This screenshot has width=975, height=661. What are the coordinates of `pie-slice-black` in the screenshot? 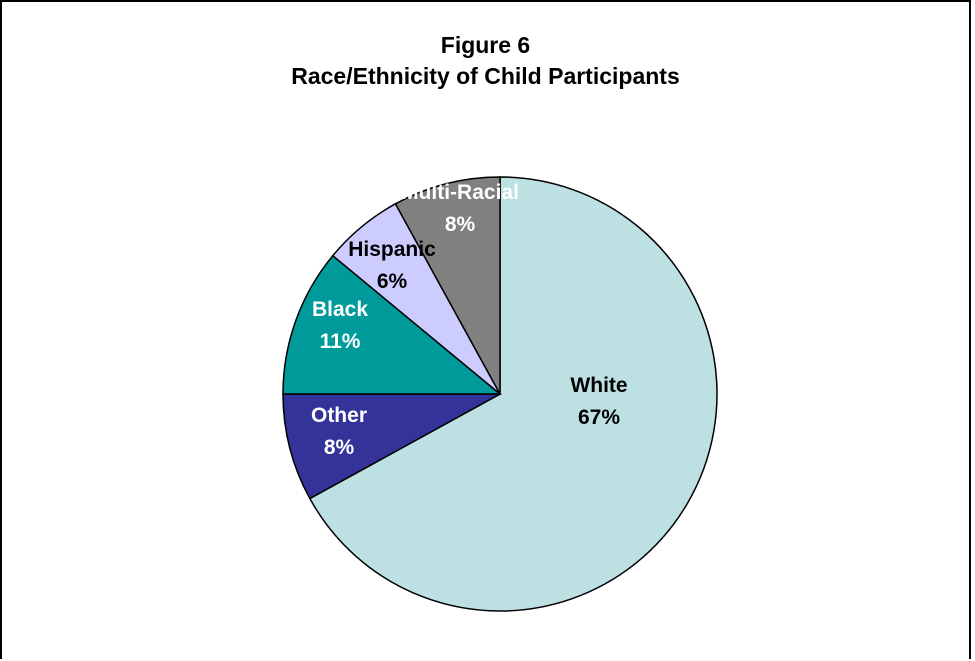 It's located at (392, 324).